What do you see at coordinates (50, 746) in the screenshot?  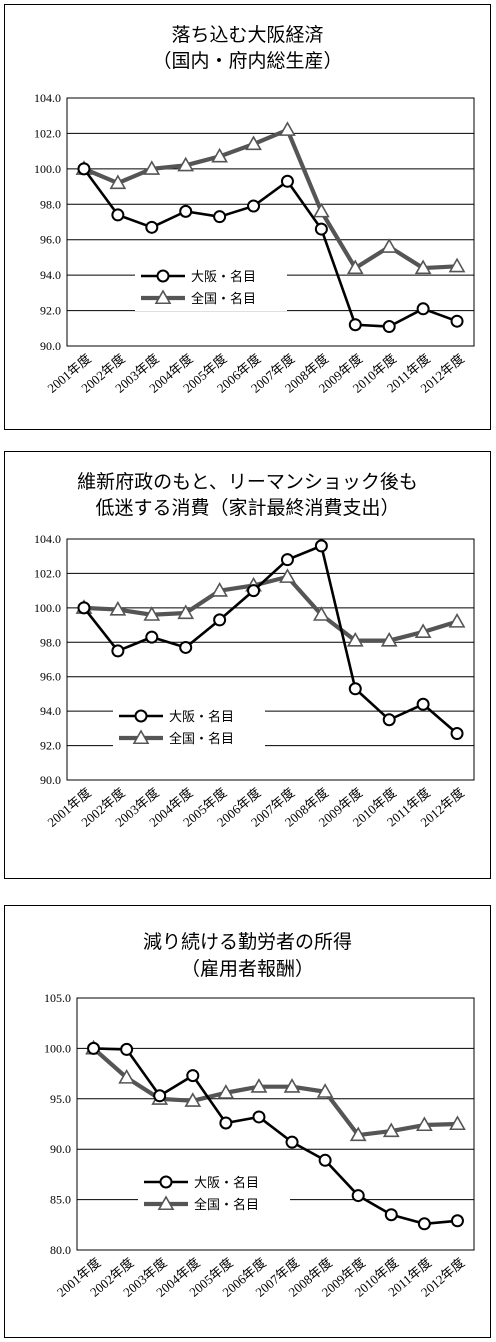 I see `y-tick-label: 92.0` at bounding box center [50, 746].